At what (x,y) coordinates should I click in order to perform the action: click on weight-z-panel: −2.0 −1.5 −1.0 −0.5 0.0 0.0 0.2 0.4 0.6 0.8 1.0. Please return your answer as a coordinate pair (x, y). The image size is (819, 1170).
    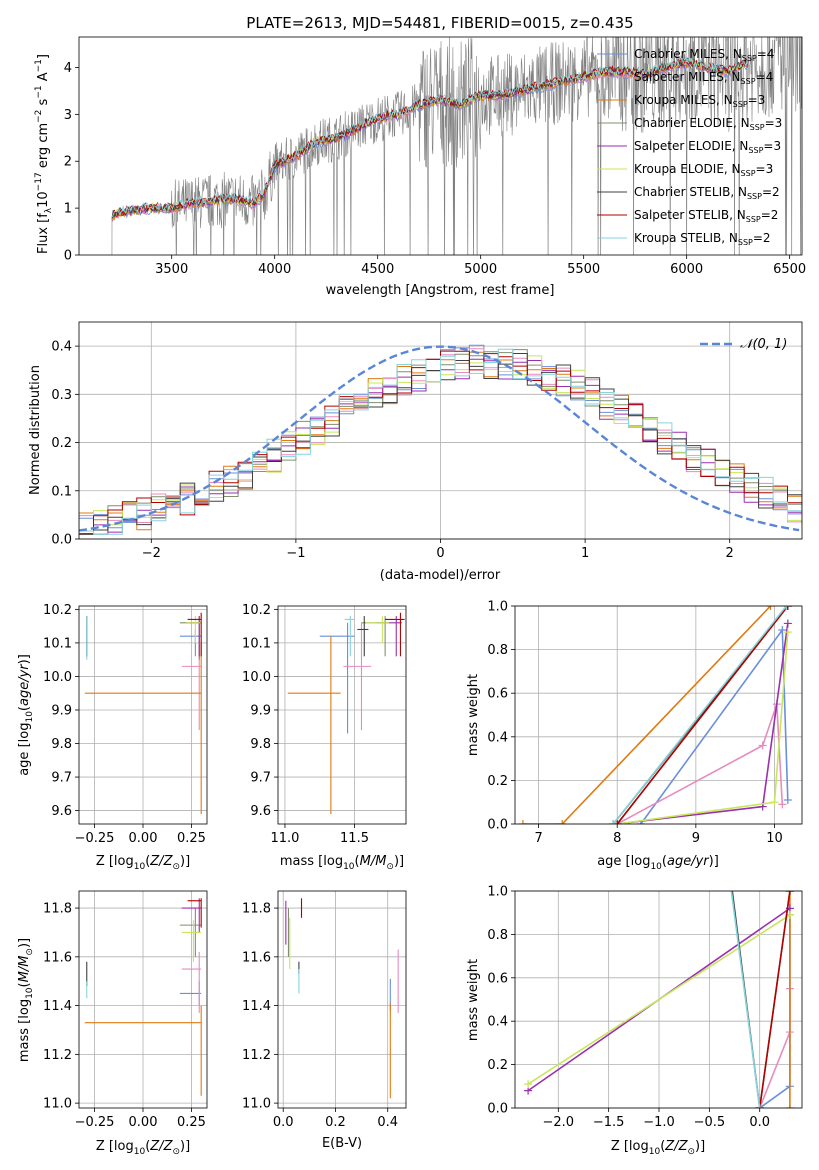
    Looking at the image, I should click on (645, 997).